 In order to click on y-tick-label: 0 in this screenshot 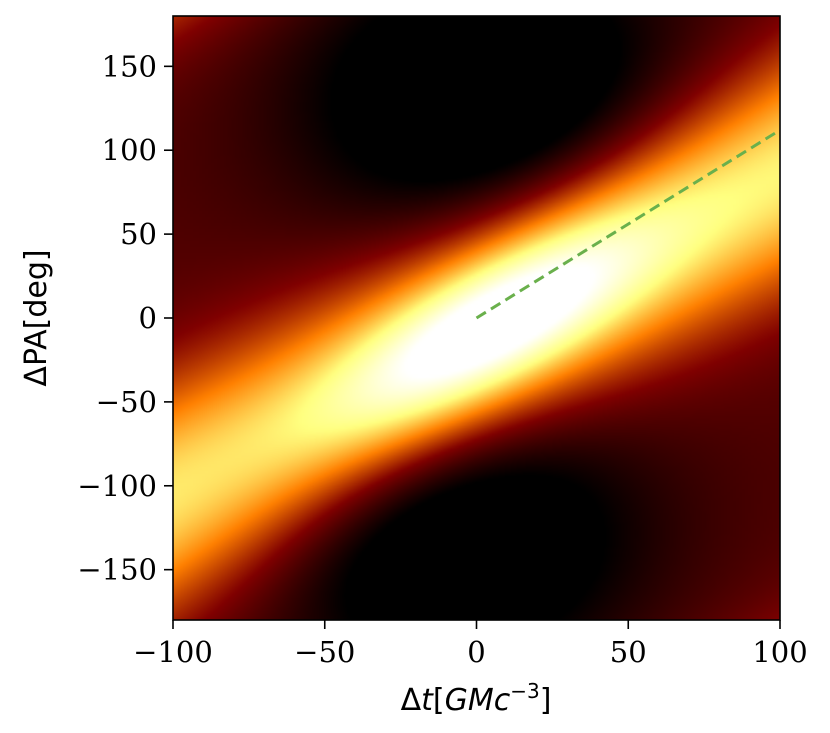, I will do `click(148, 318)`.